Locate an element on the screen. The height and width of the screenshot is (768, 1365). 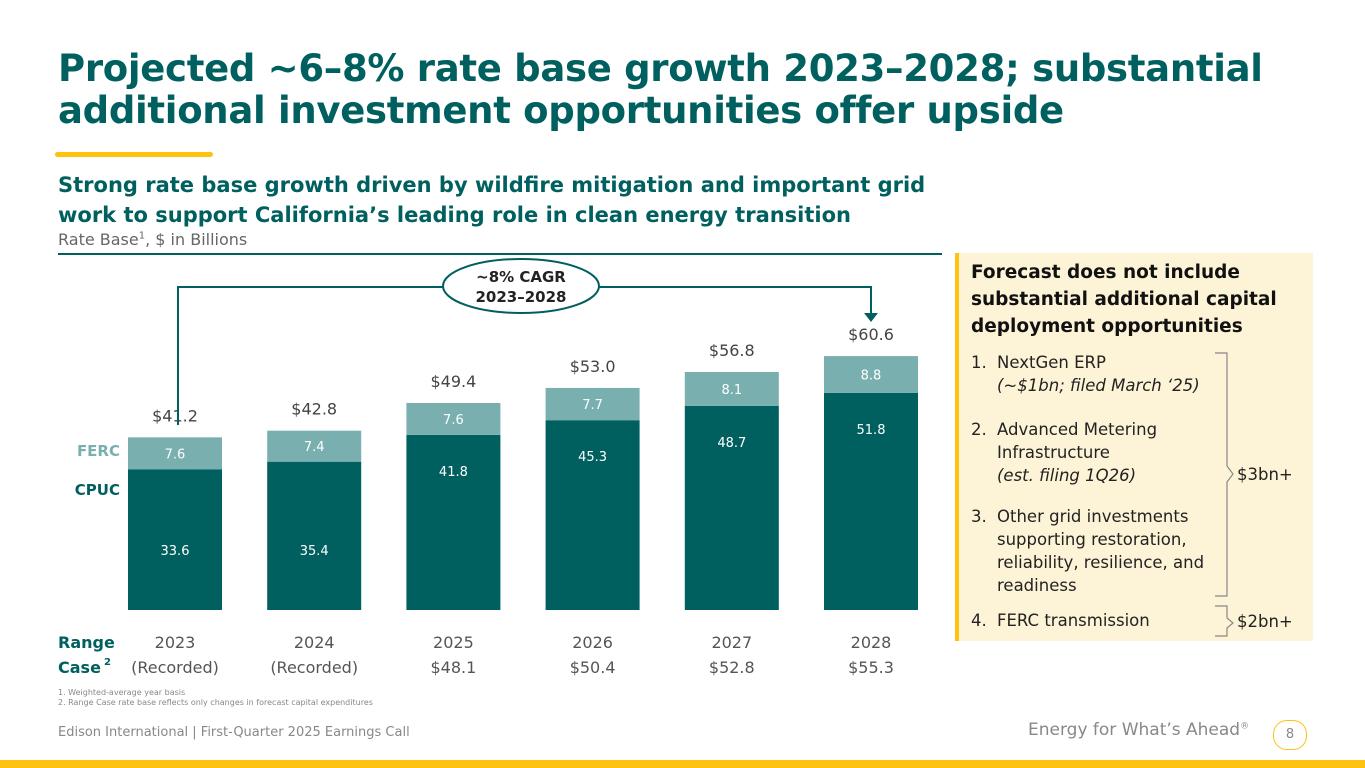
unit-label: Rate Base1, $ in Billions is located at coordinates (152, 239).